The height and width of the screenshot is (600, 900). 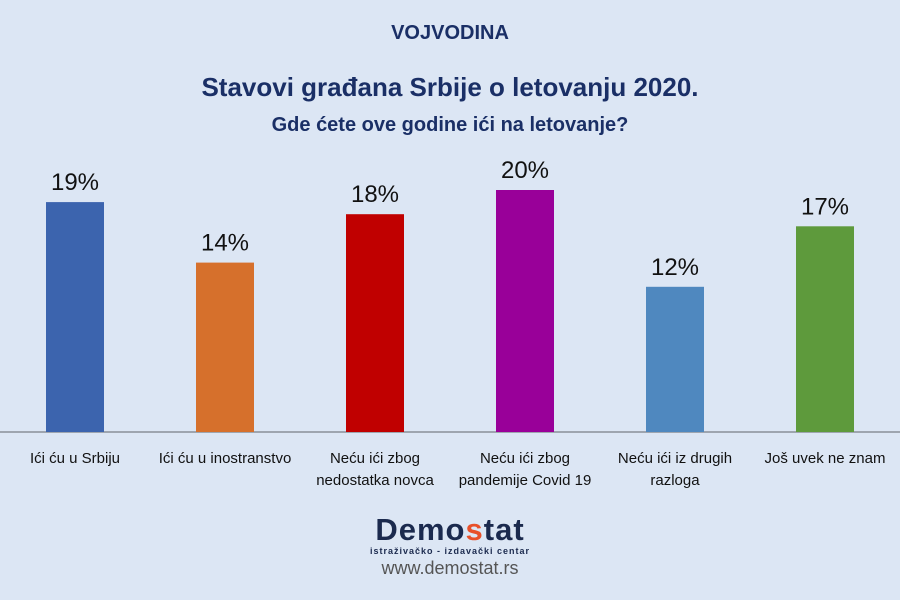 I want to click on category-label-line: Ići ću u inostranstvo, so click(x=225, y=458).